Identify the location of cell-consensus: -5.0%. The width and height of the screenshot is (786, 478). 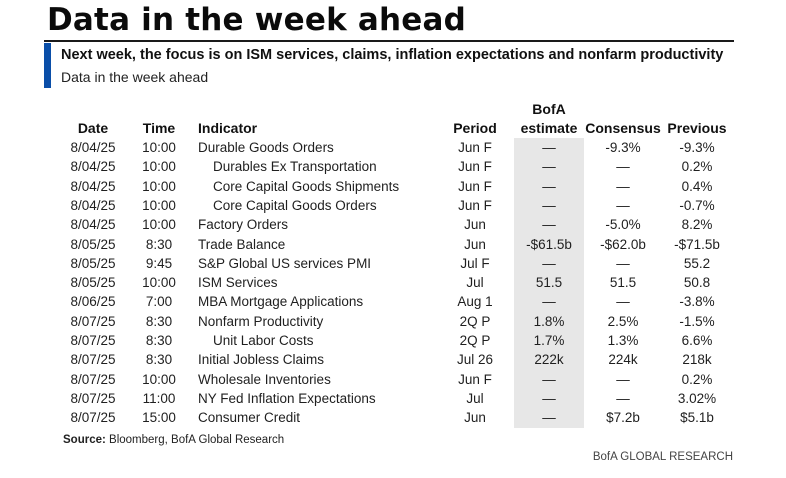
(623, 225).